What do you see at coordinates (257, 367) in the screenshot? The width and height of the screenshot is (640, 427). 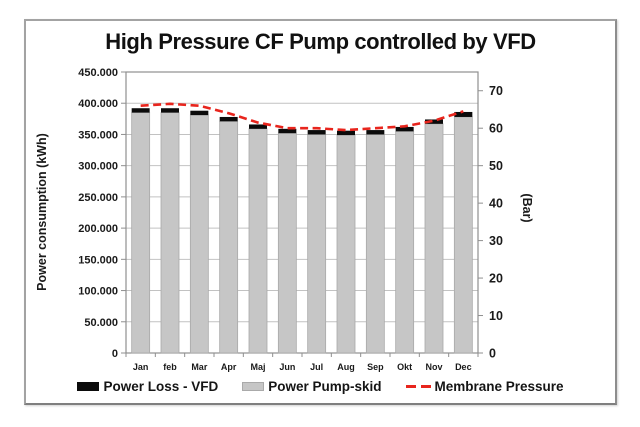 I see `x-axis-tick-label: Maj` at bounding box center [257, 367].